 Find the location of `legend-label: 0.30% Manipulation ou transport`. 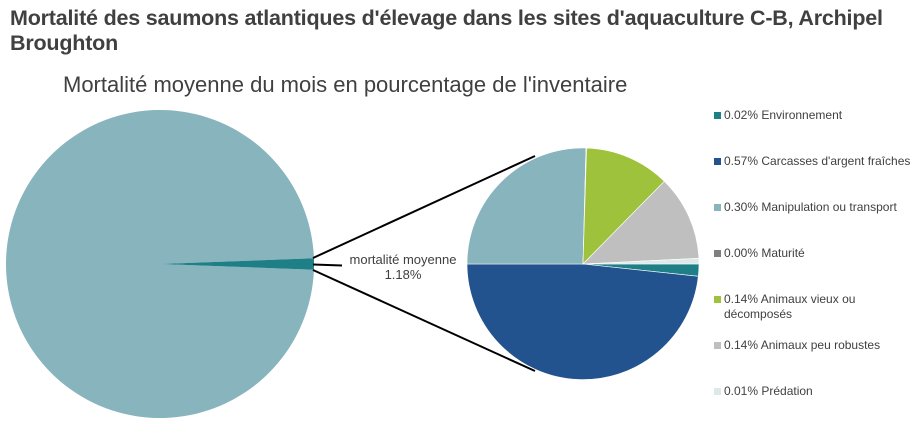

legend-label: 0.30% Manipulation ou transport is located at coordinates (810, 207).